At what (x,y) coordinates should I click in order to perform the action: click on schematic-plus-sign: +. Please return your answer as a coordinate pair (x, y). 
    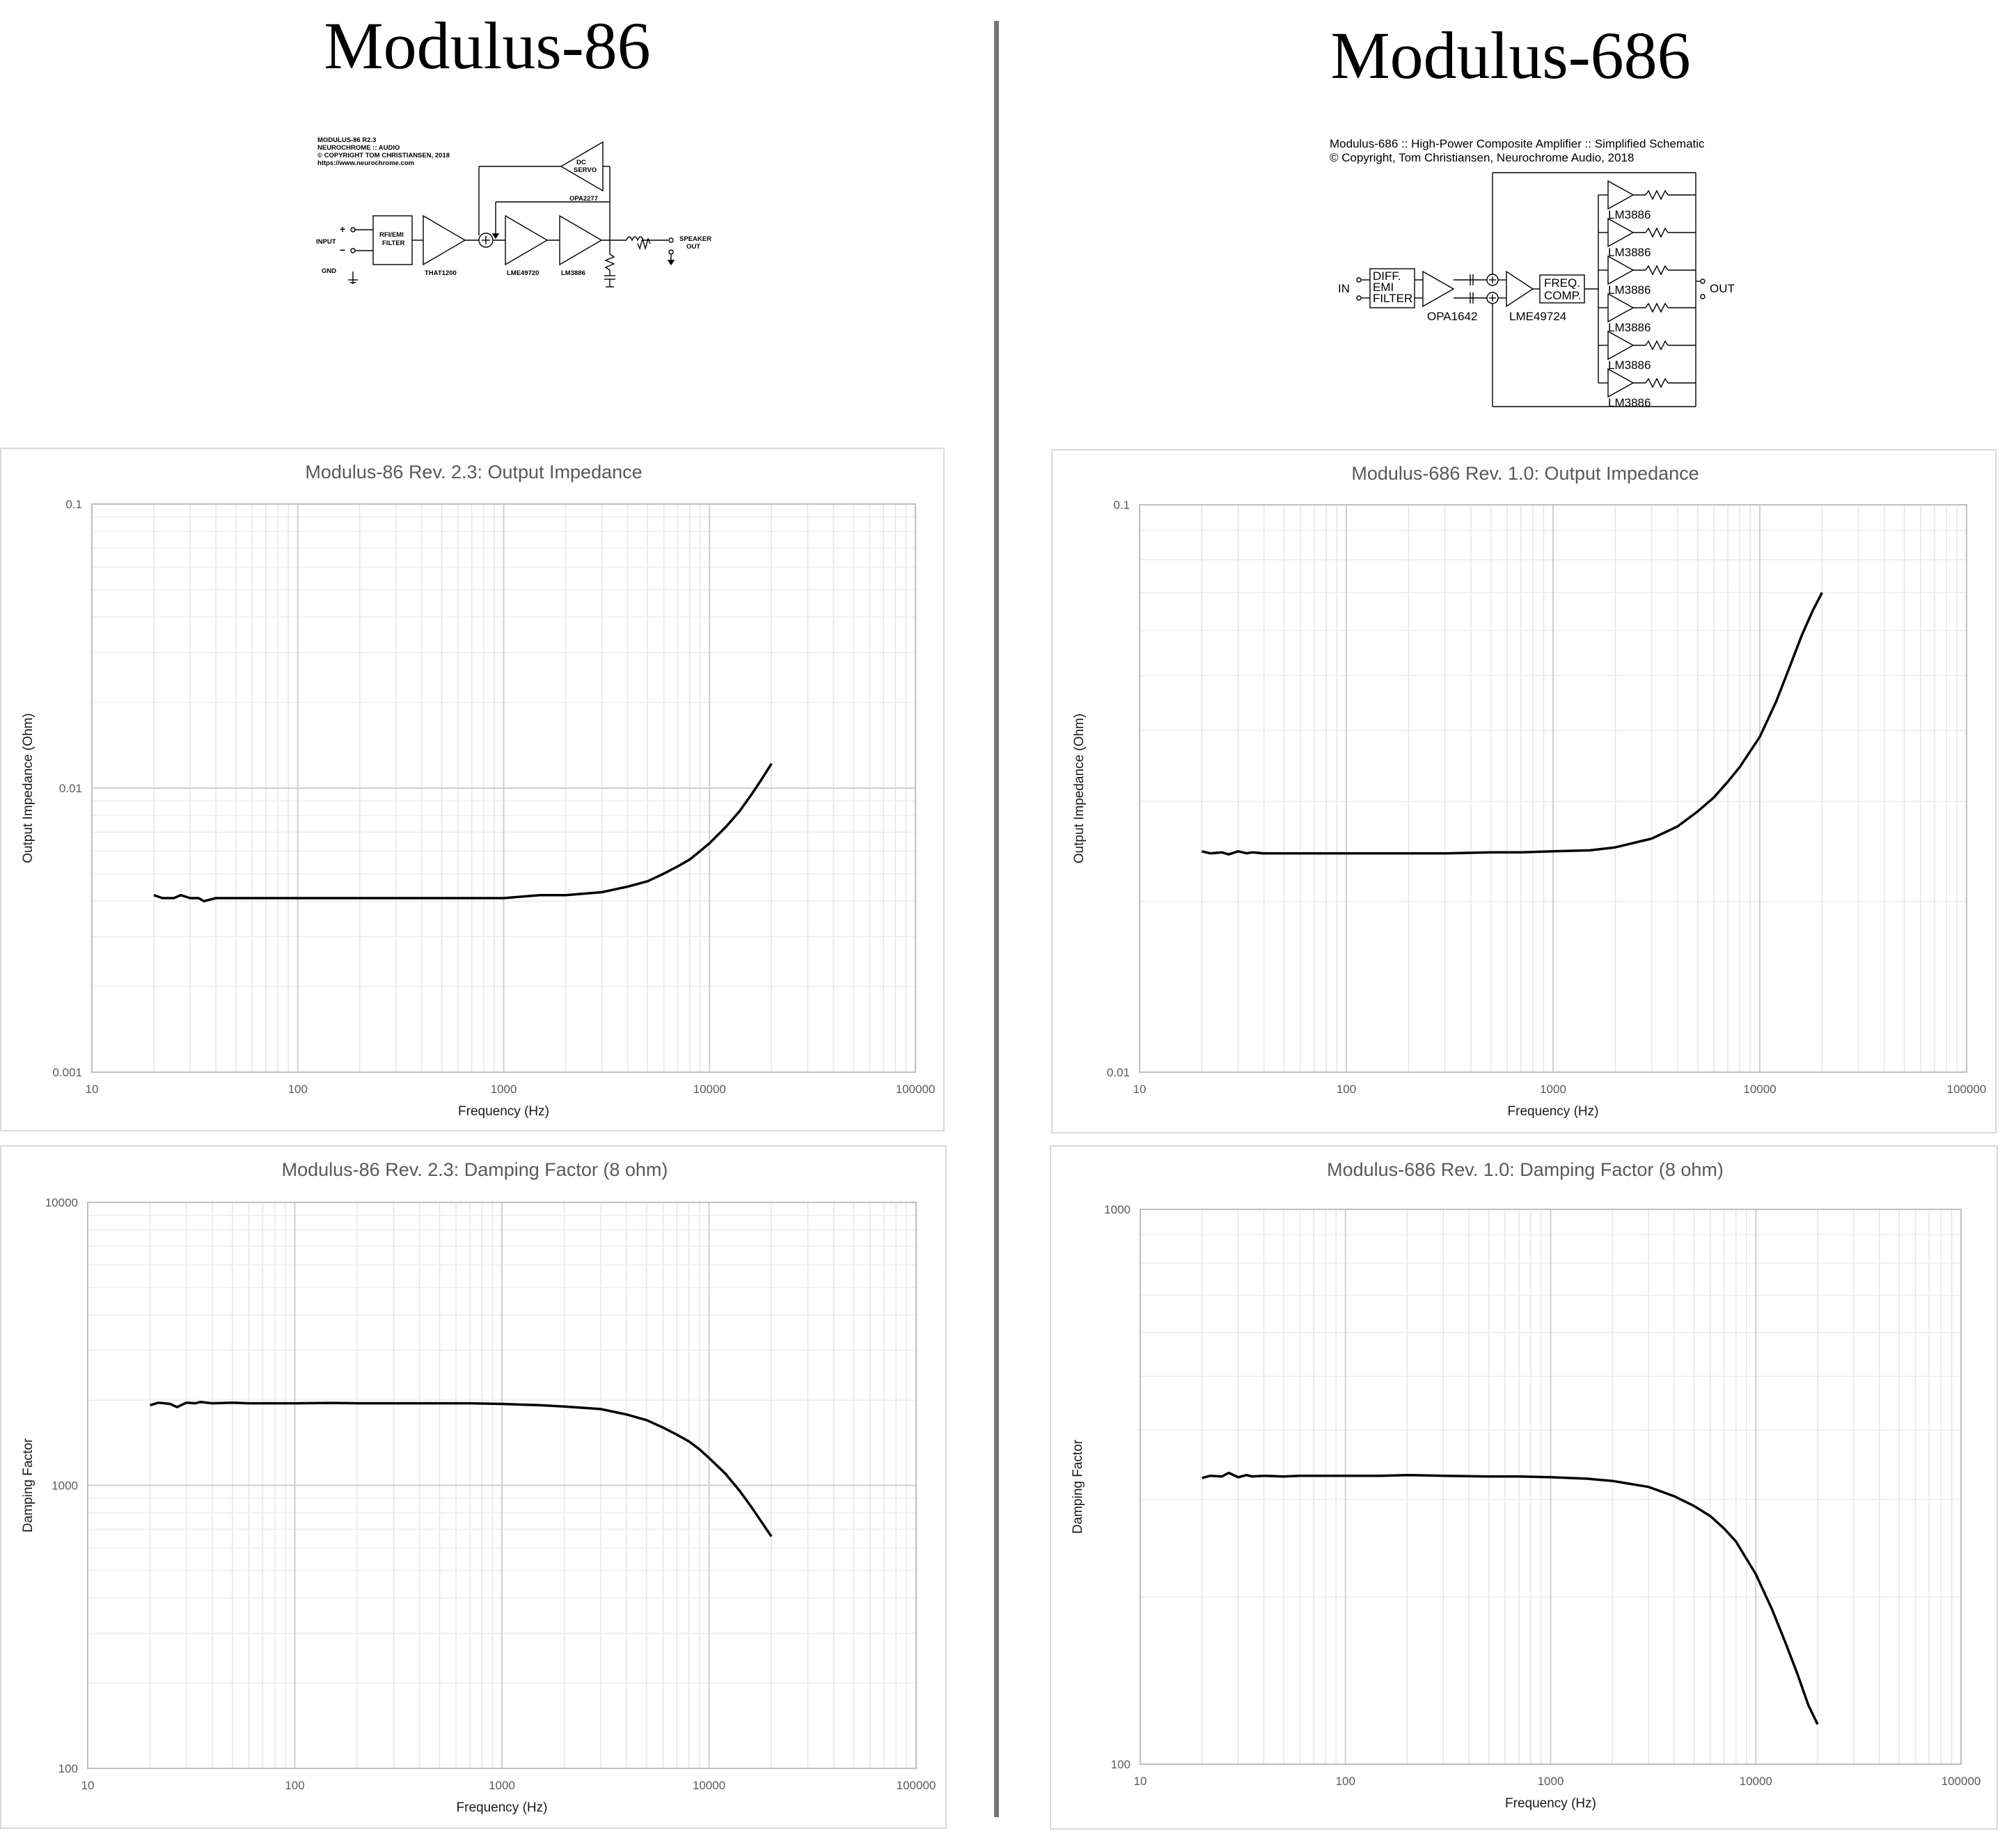
    Looking at the image, I should click on (342, 229).